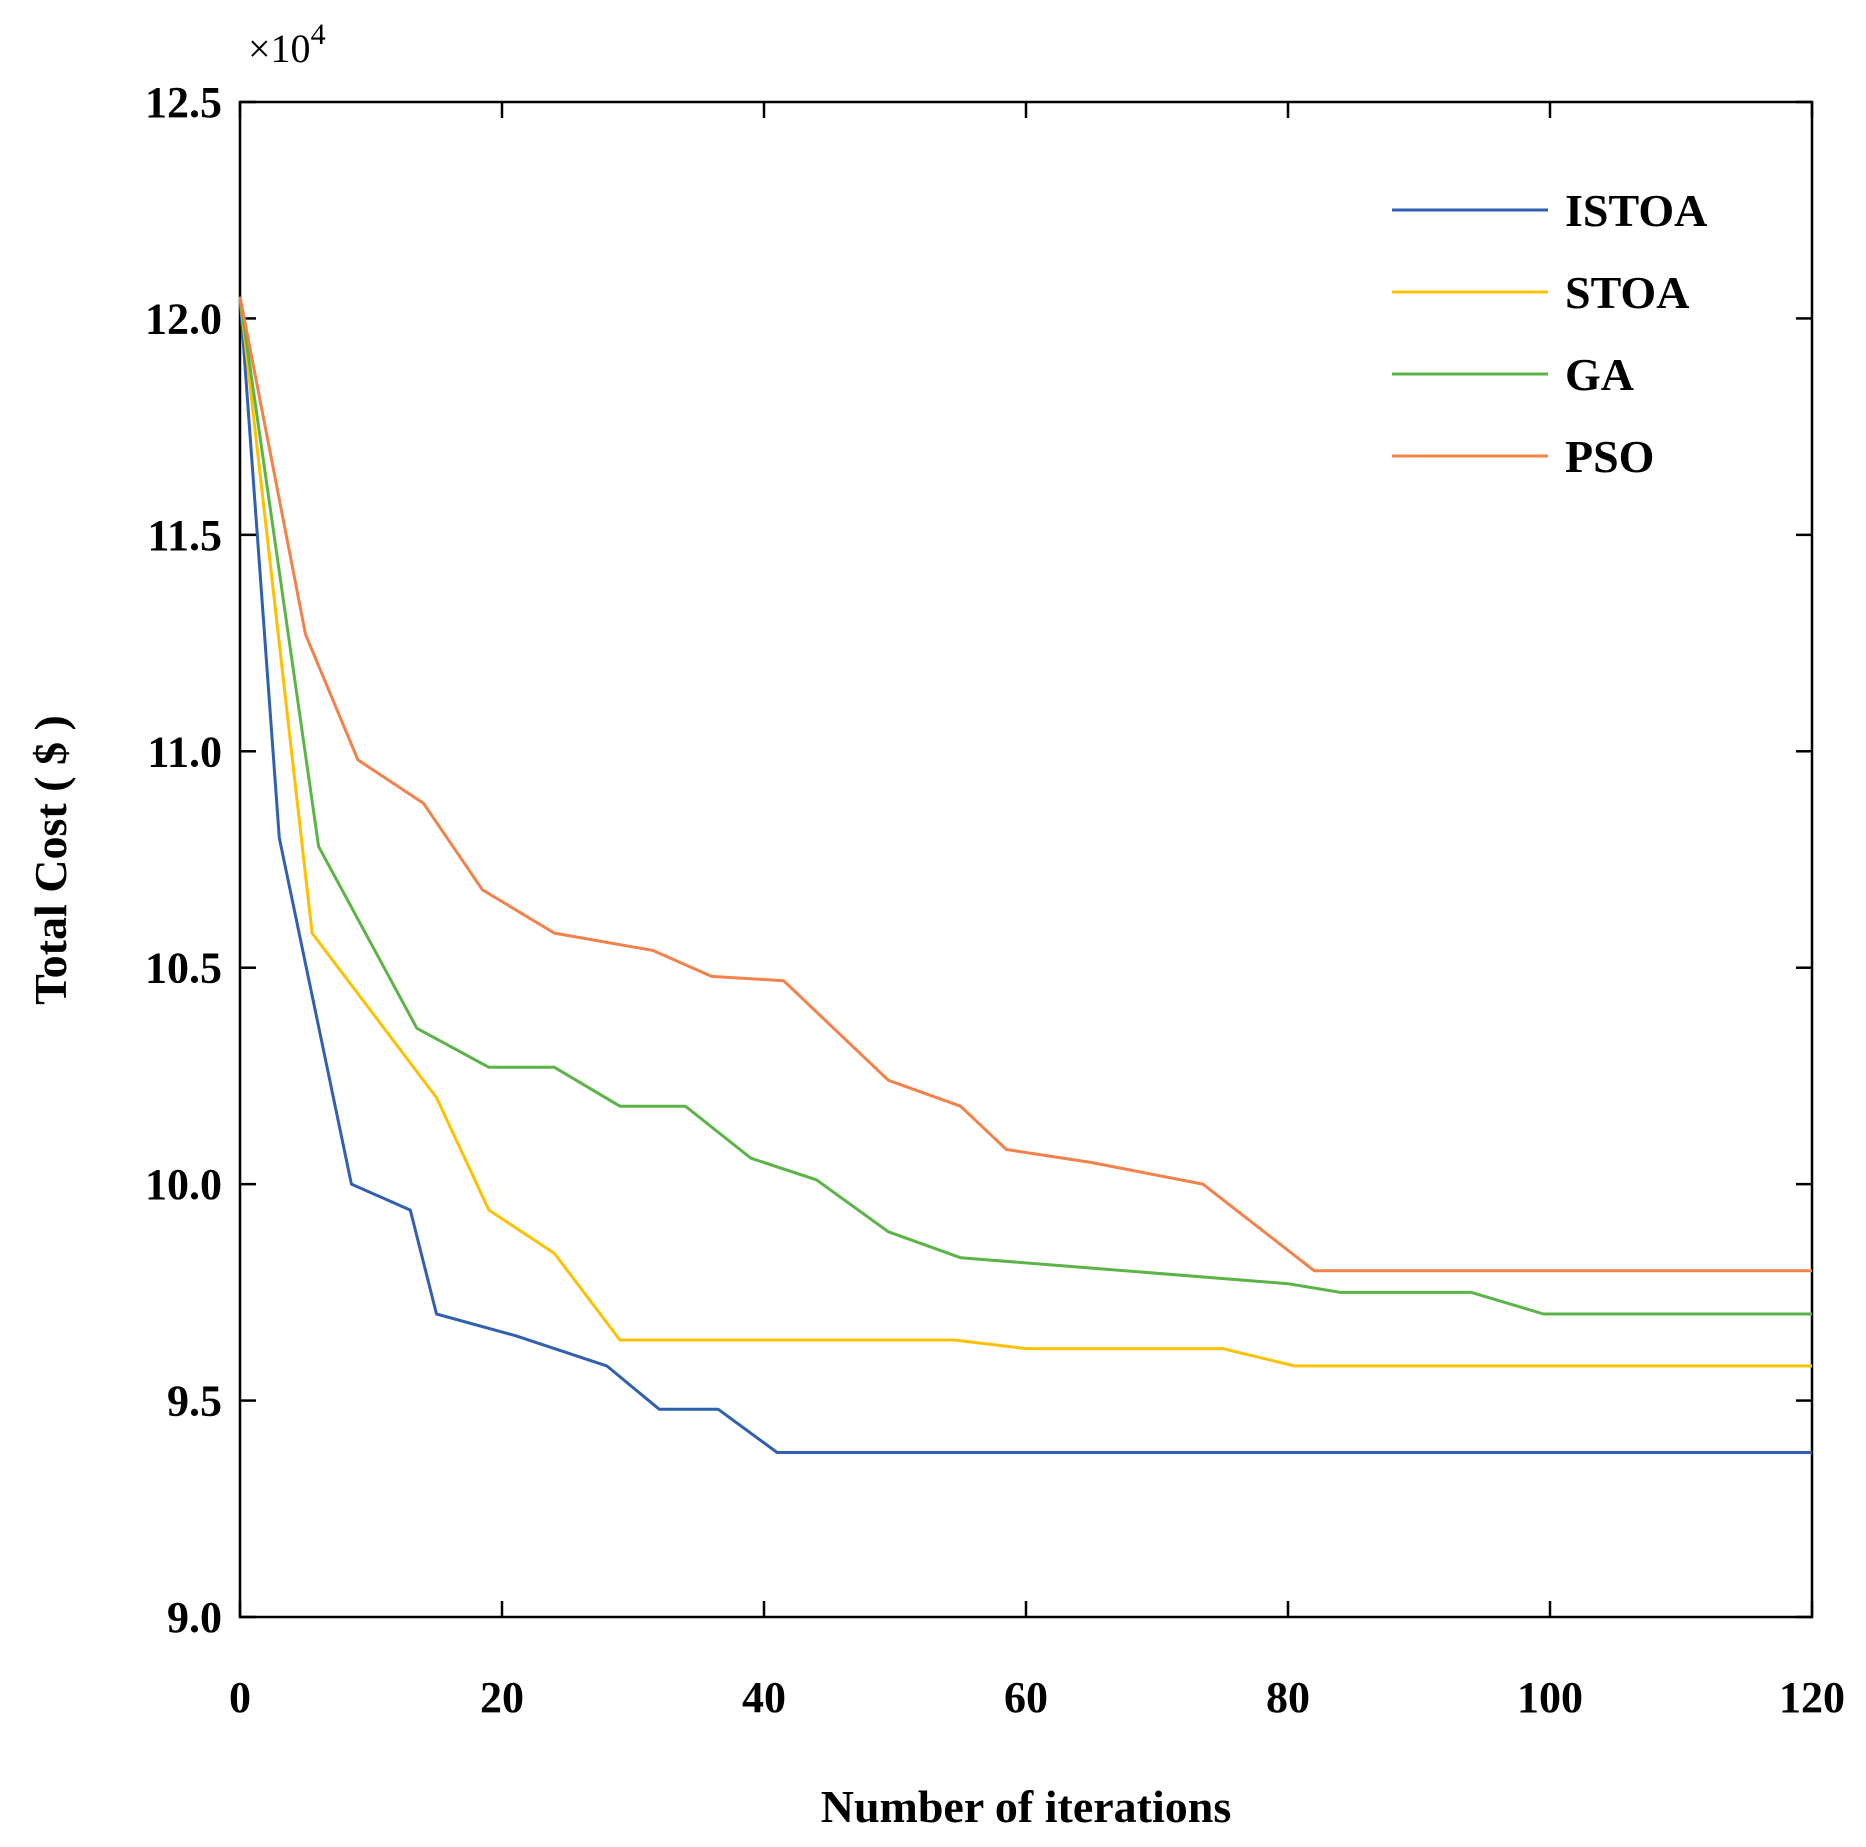  Describe the element at coordinates (764, 1697) in the screenshot. I see `x-tick-label: 40` at that location.